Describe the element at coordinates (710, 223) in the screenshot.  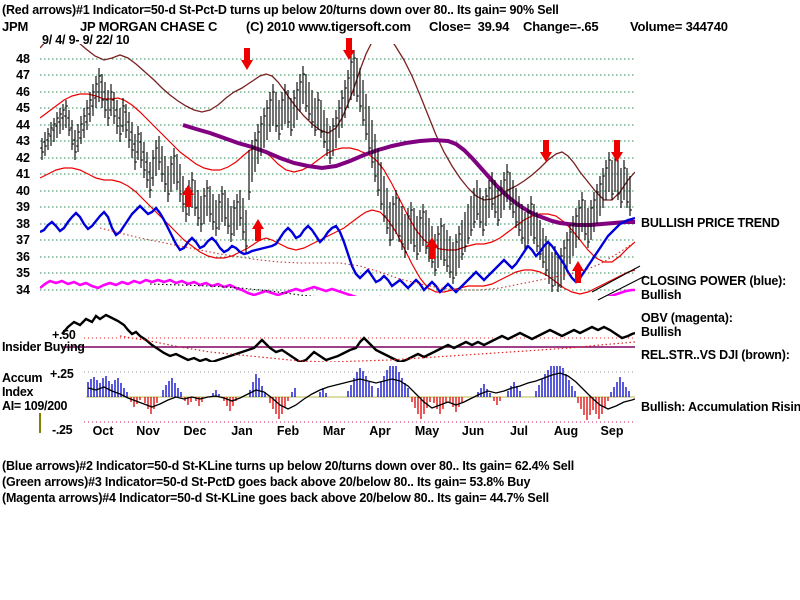
I see `price-trend-status: BULLISH PRICE TREND` at that location.